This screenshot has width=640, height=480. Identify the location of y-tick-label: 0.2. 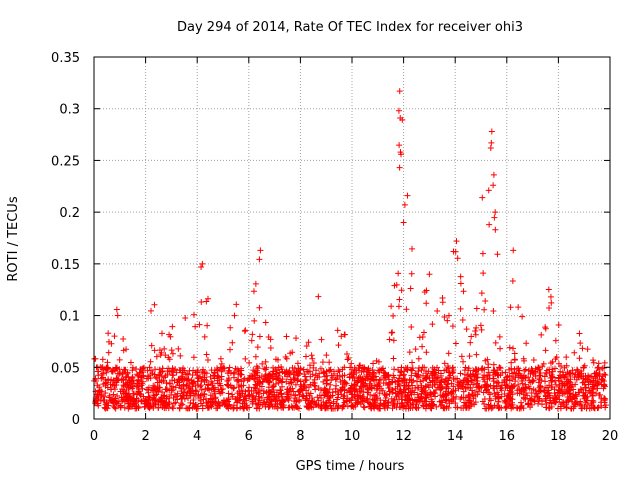
(69, 213).